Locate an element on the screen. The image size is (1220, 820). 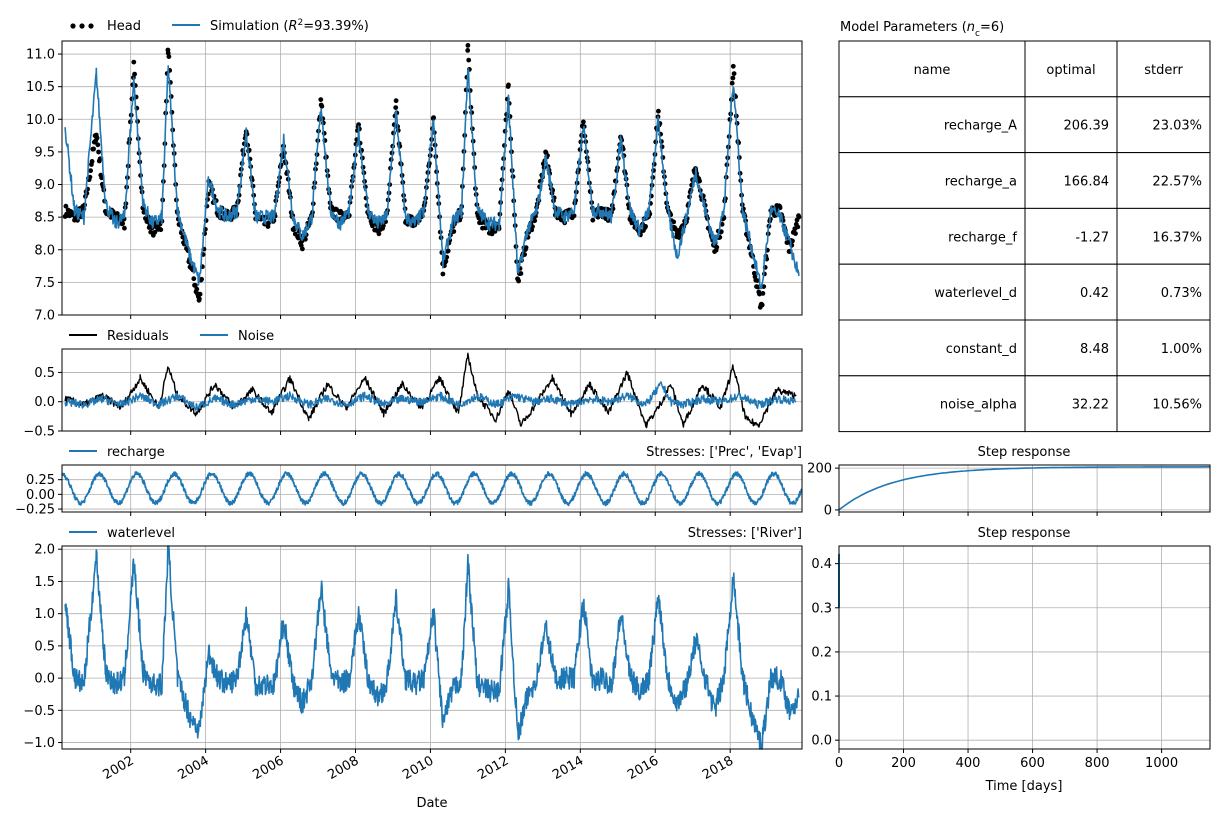
table-cell-text: recharge_a is located at coordinates (981, 182).